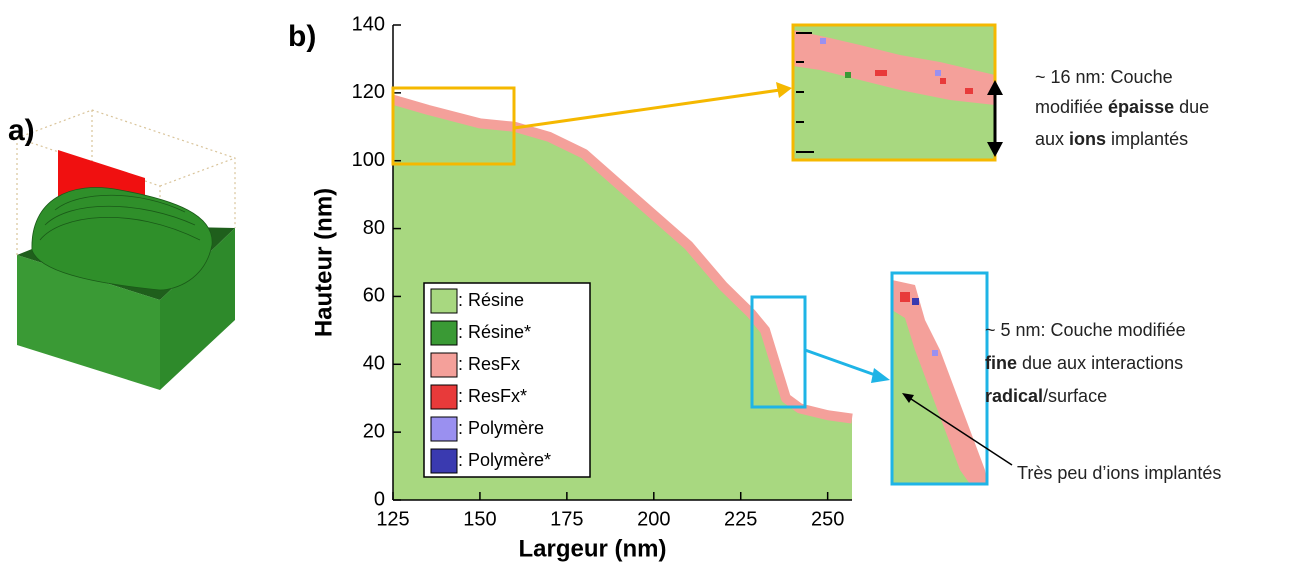 Image resolution: width=1300 pixels, height=562 pixels. I want to click on annotation-text: due, so click(1191, 107).